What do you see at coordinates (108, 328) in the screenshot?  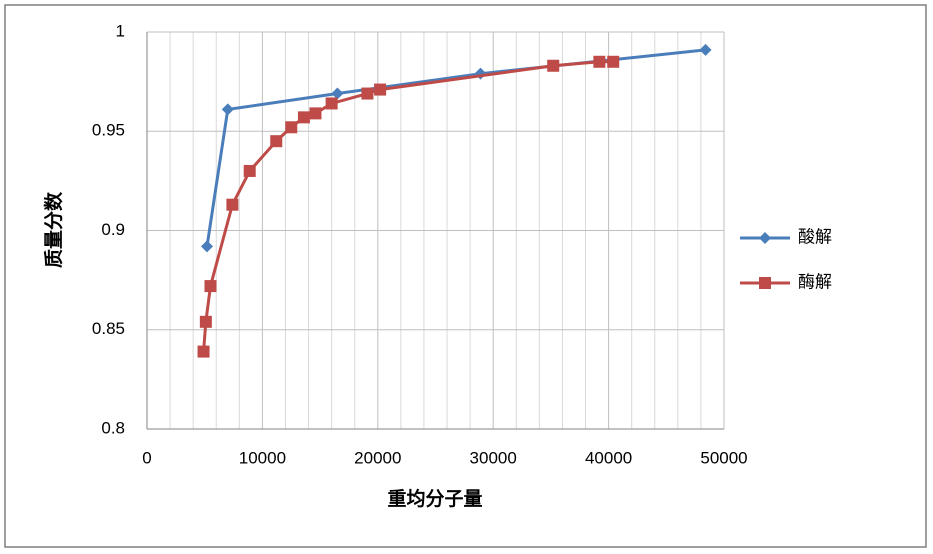 I see `y-tick-label: 0.85` at bounding box center [108, 328].